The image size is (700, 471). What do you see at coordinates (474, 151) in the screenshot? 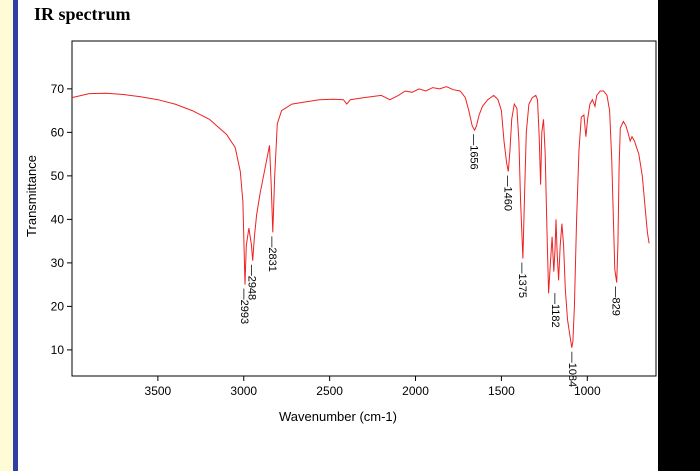
I see `peak-label: —1656` at bounding box center [474, 151].